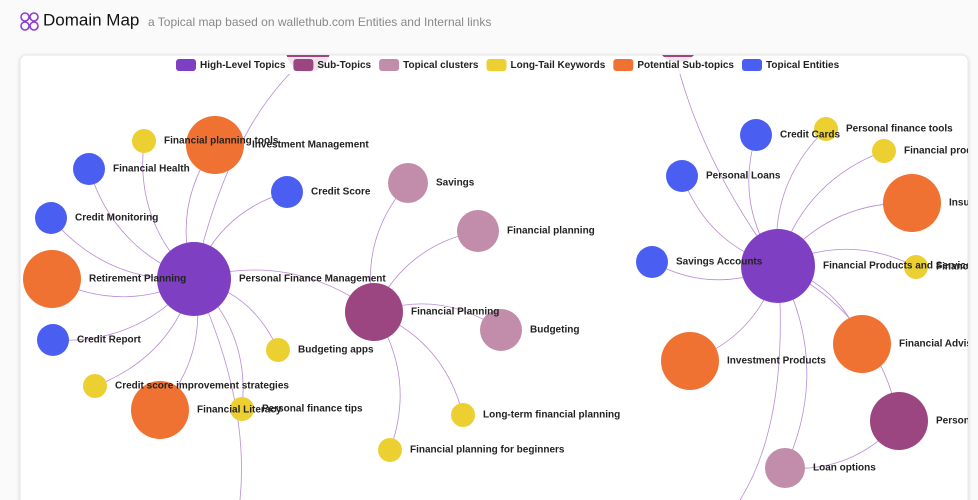 Image resolution: width=978 pixels, height=500 pixels. I want to click on node-label: Credit Score, so click(341, 192).